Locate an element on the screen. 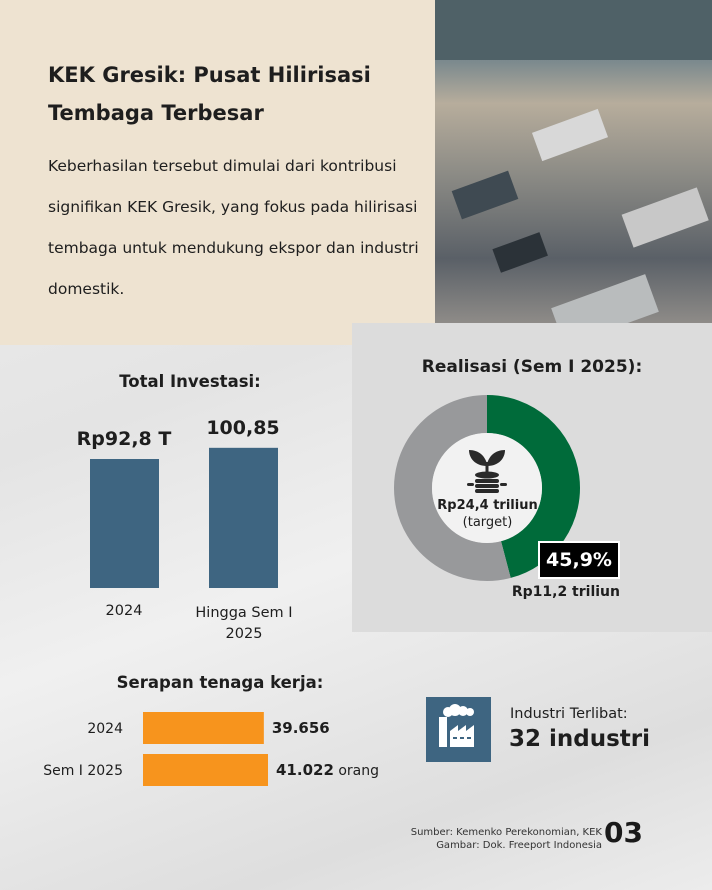 This screenshot has height=890, width=712. investment-data-label: 100,85 is located at coordinates (242, 428).